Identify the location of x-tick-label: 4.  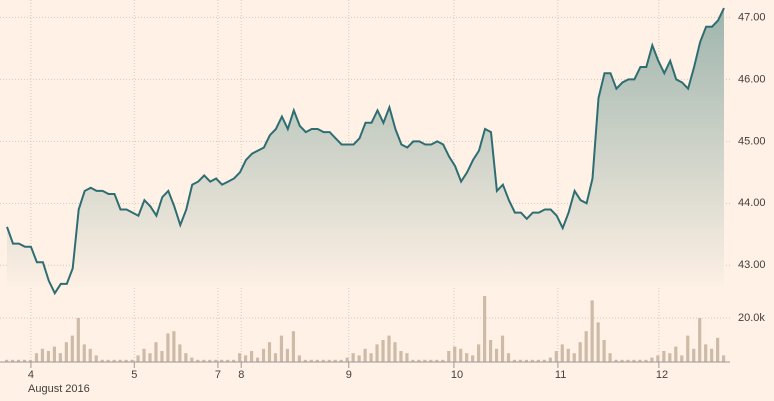
(31, 375).